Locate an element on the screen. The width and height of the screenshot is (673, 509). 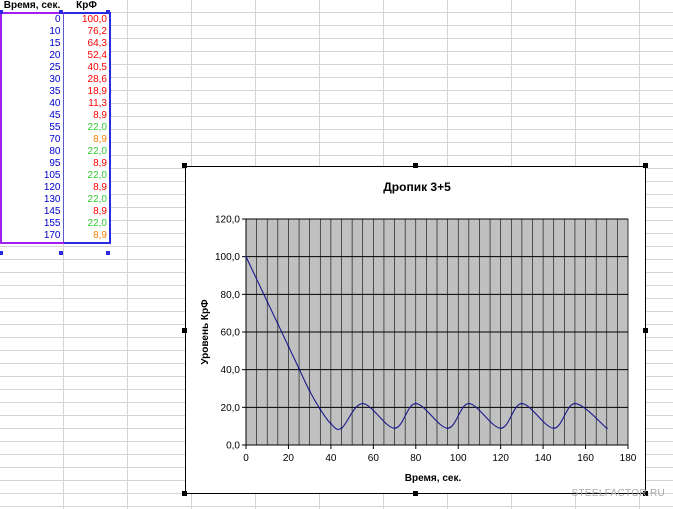
y-tick-label: 120,0 is located at coordinates (227, 220).